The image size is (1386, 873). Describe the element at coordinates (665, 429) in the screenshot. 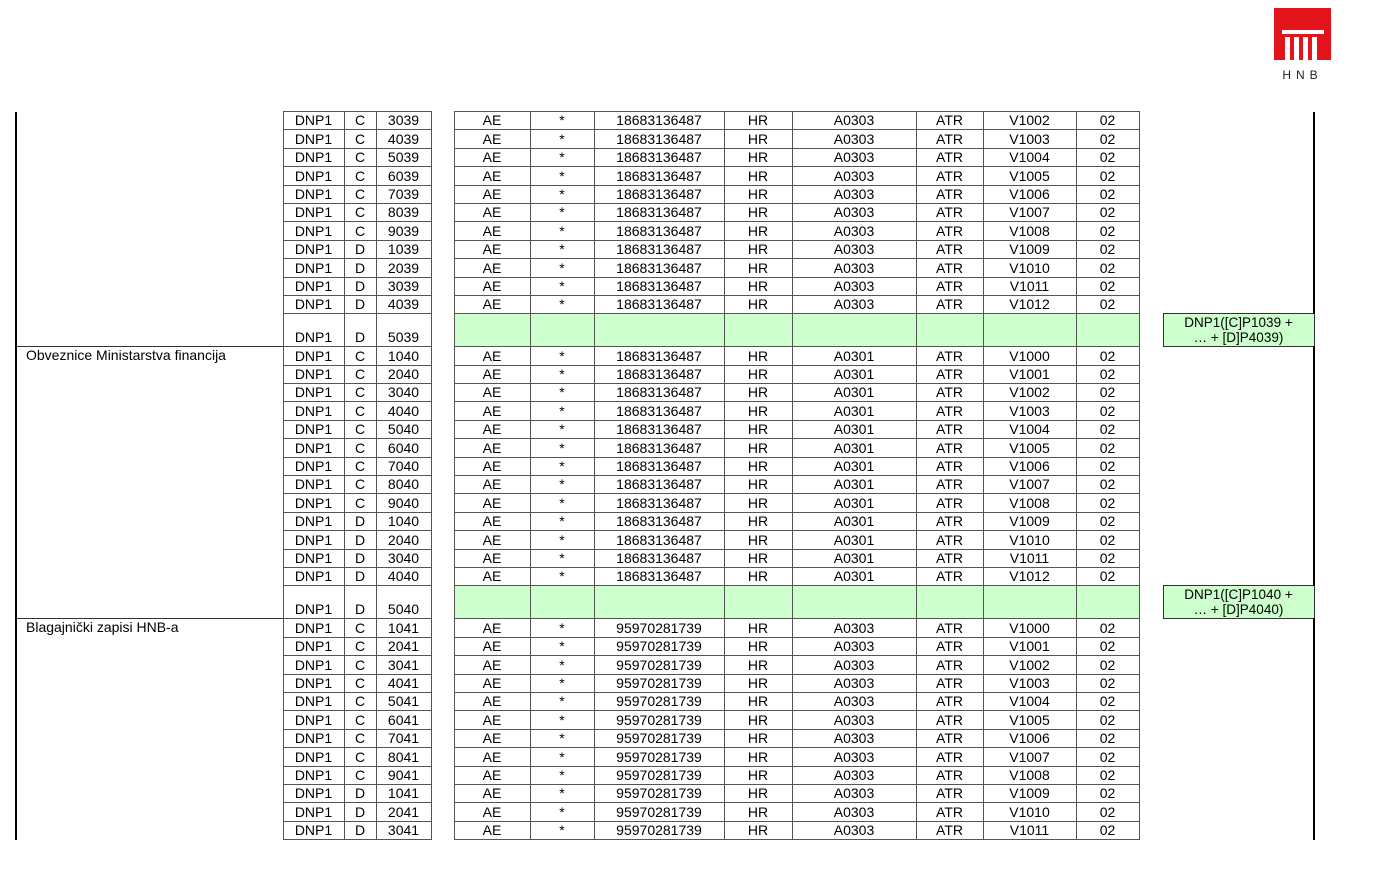

I see `table-row: DNP1 C 5040 AE * 18683136487 HR A0301 ATR V1004 02` at that location.